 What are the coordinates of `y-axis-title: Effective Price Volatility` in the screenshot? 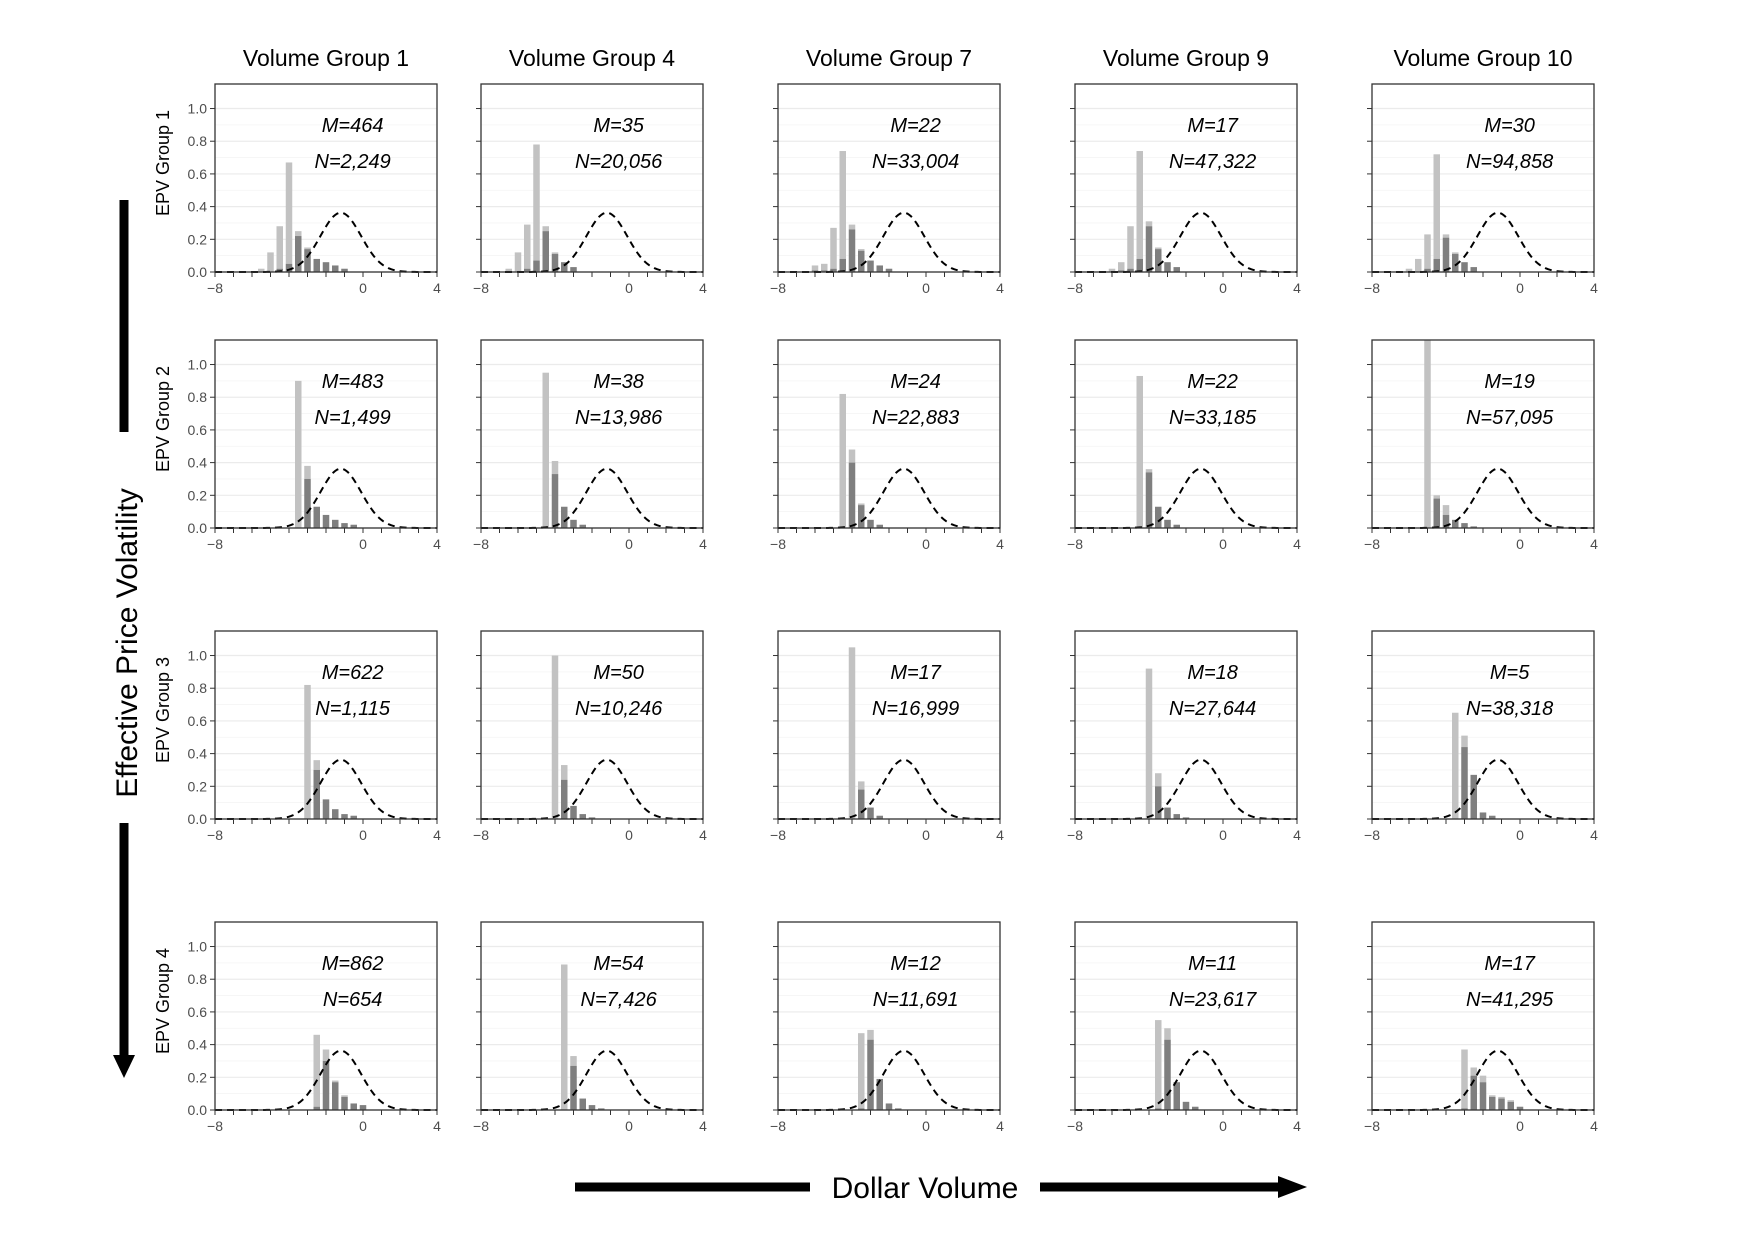 It's located at (127, 643).